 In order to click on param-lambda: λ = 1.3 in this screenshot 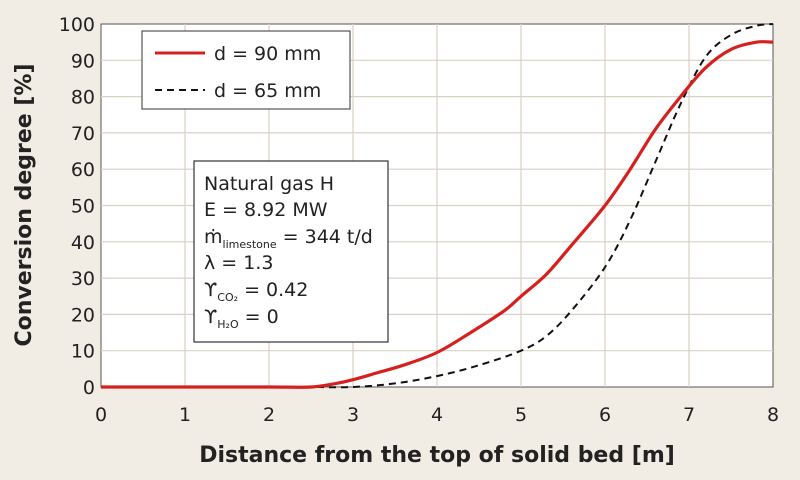, I will do `click(238, 263)`.